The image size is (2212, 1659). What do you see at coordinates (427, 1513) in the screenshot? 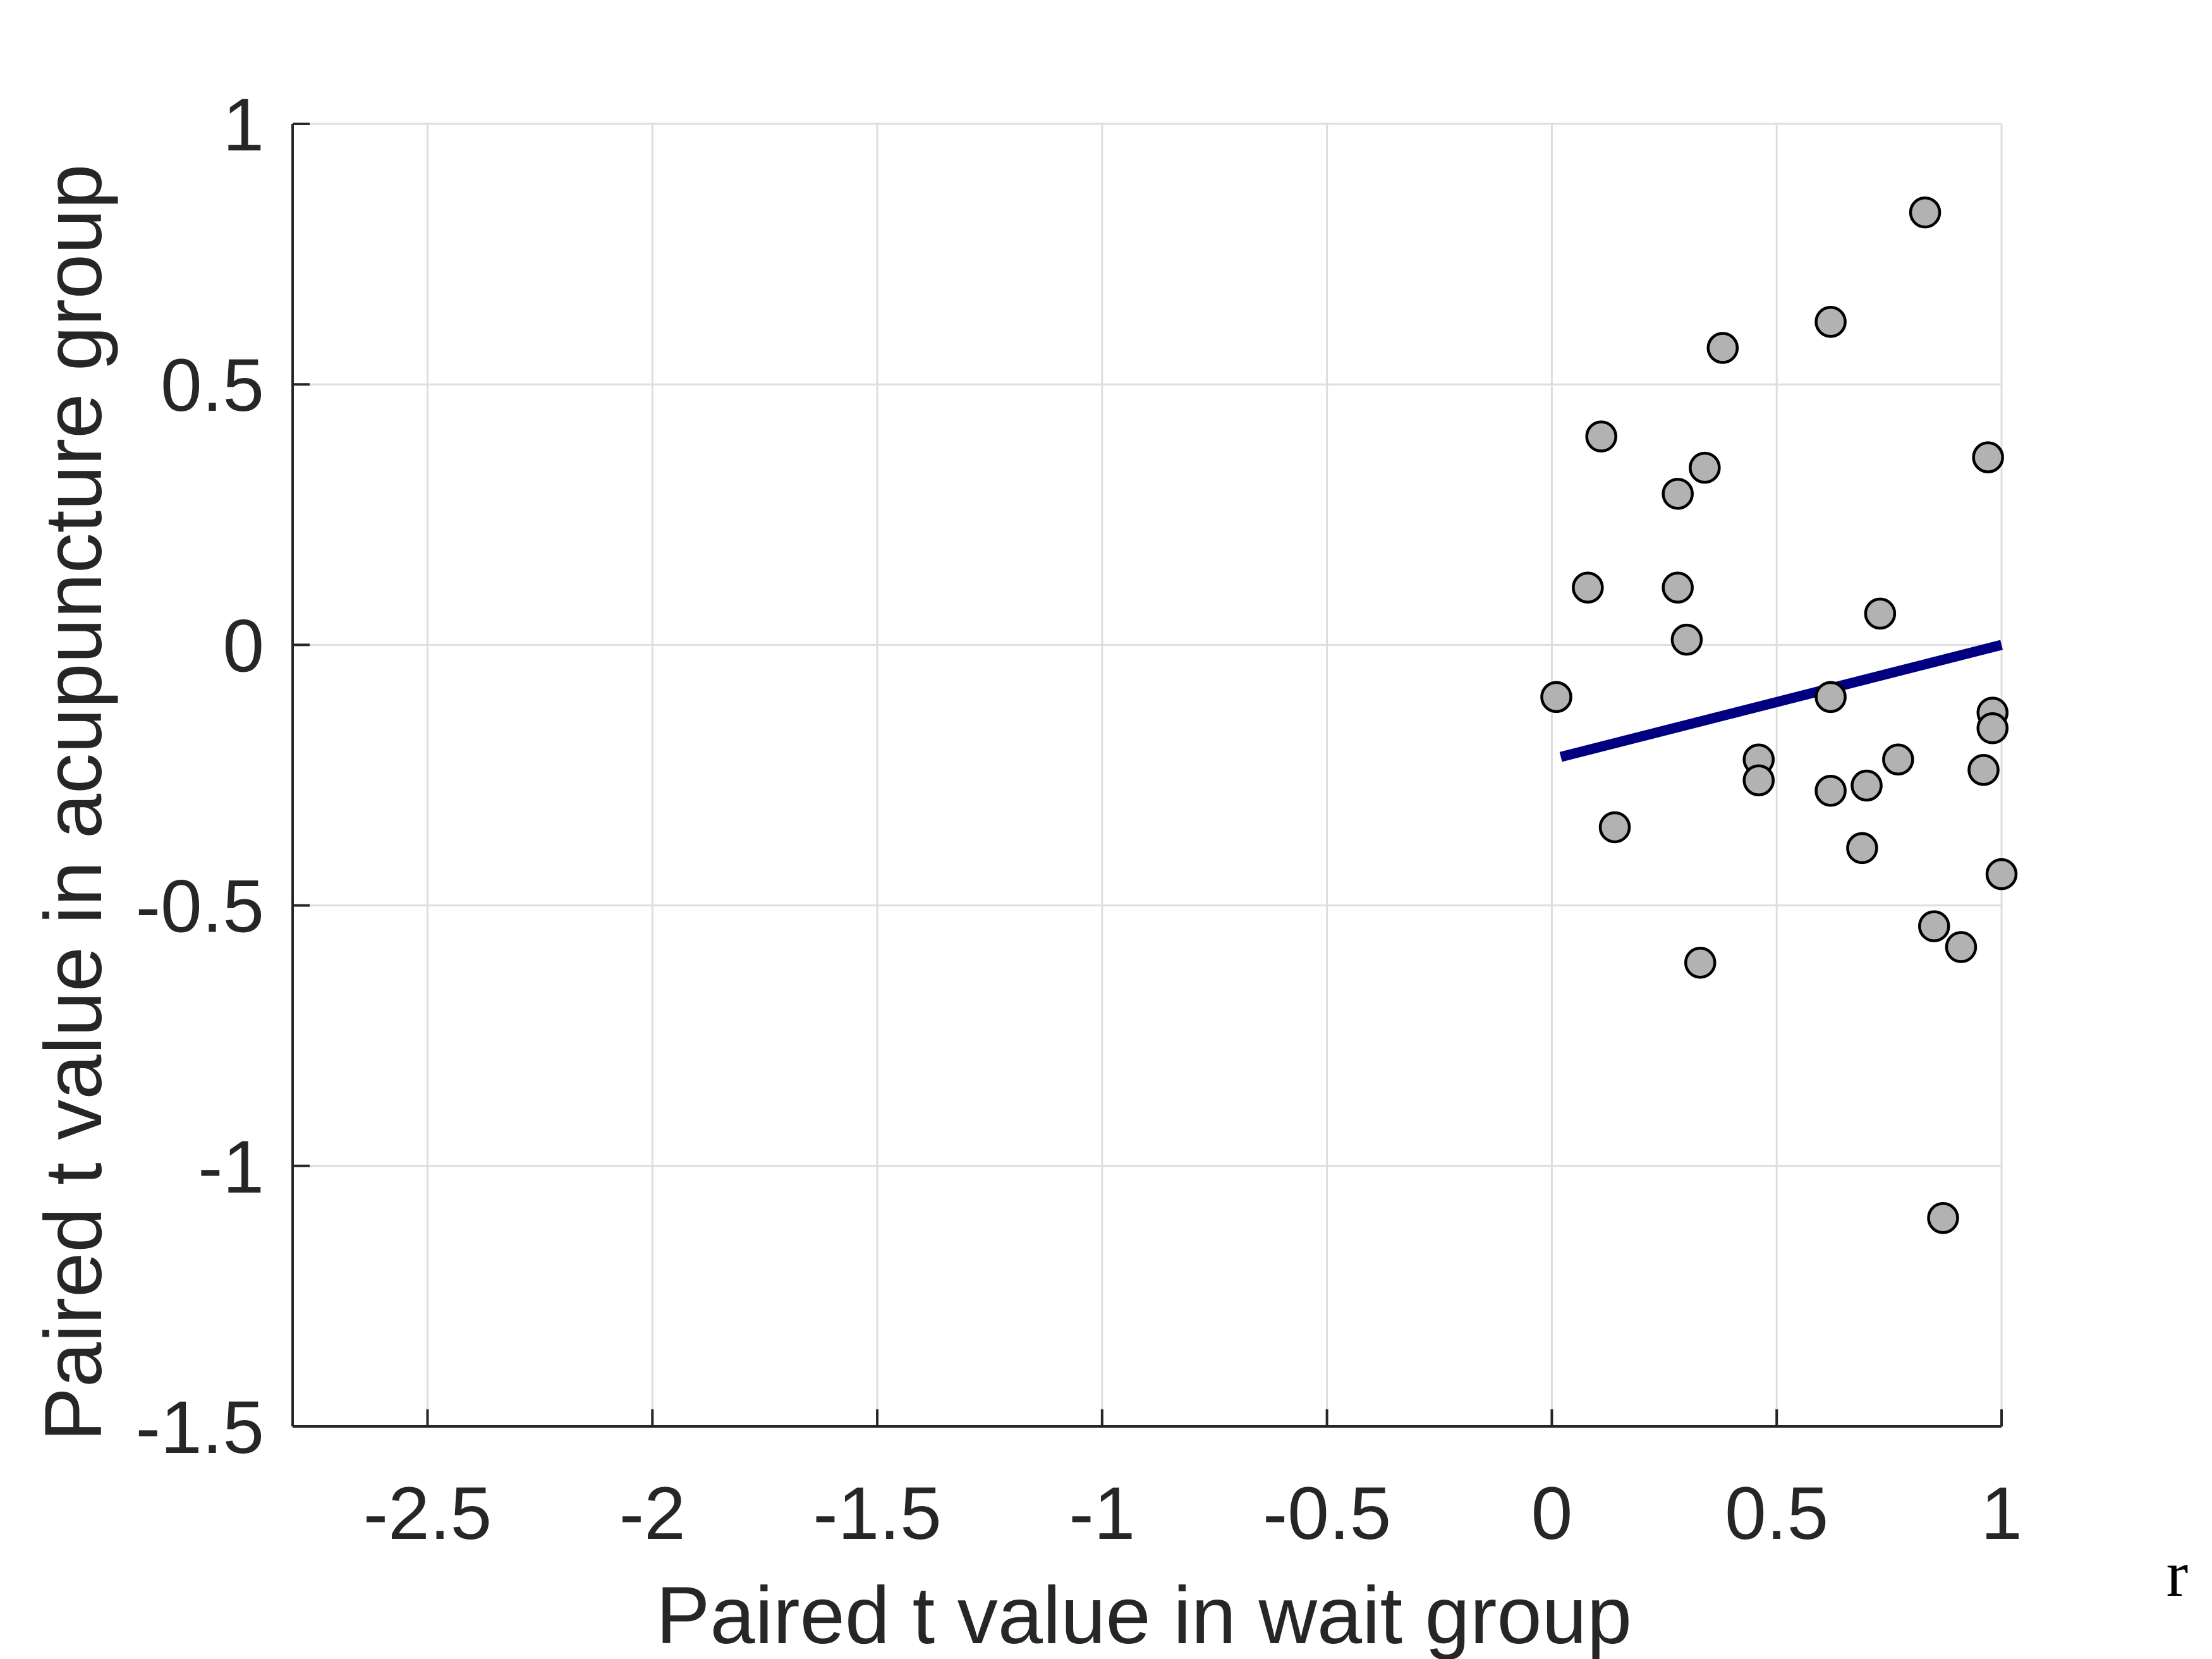
I see `x-tick-label: -2.5` at bounding box center [427, 1513].